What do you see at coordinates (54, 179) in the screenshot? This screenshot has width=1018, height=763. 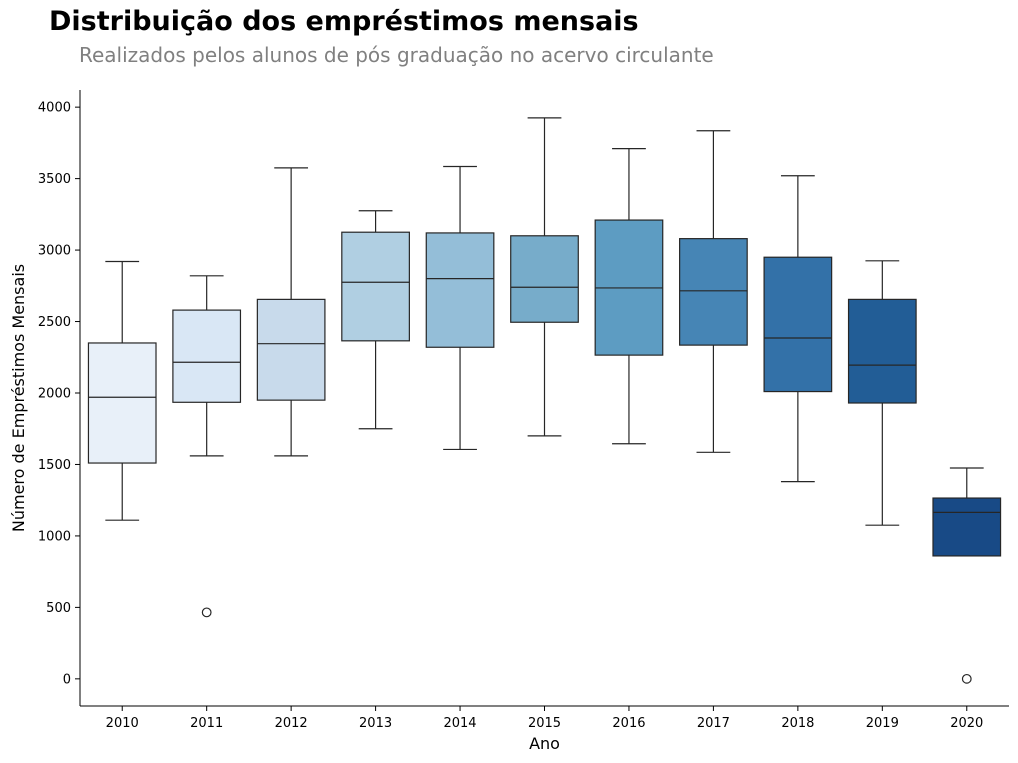 I see `y-tick-label: 3500` at bounding box center [54, 179].